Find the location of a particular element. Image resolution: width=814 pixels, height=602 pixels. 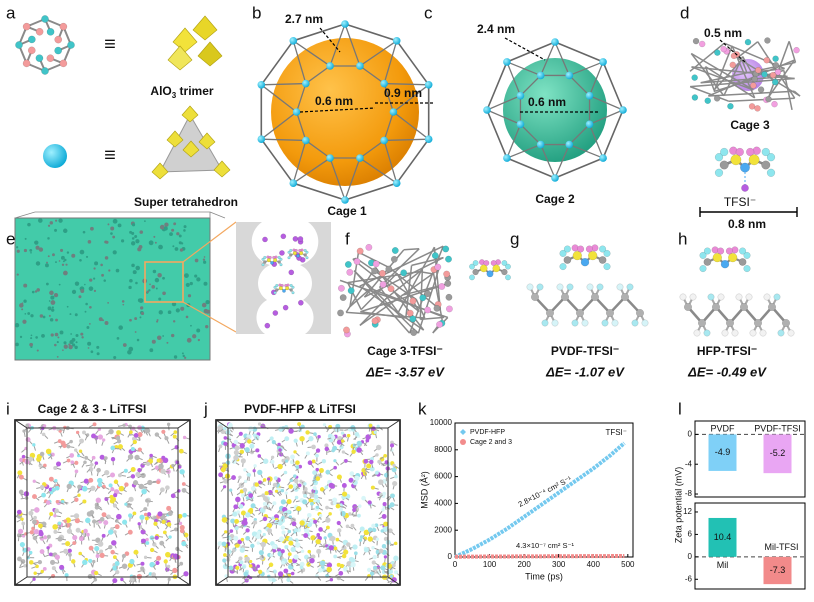

panel-label: i is located at coordinates (8, 408).